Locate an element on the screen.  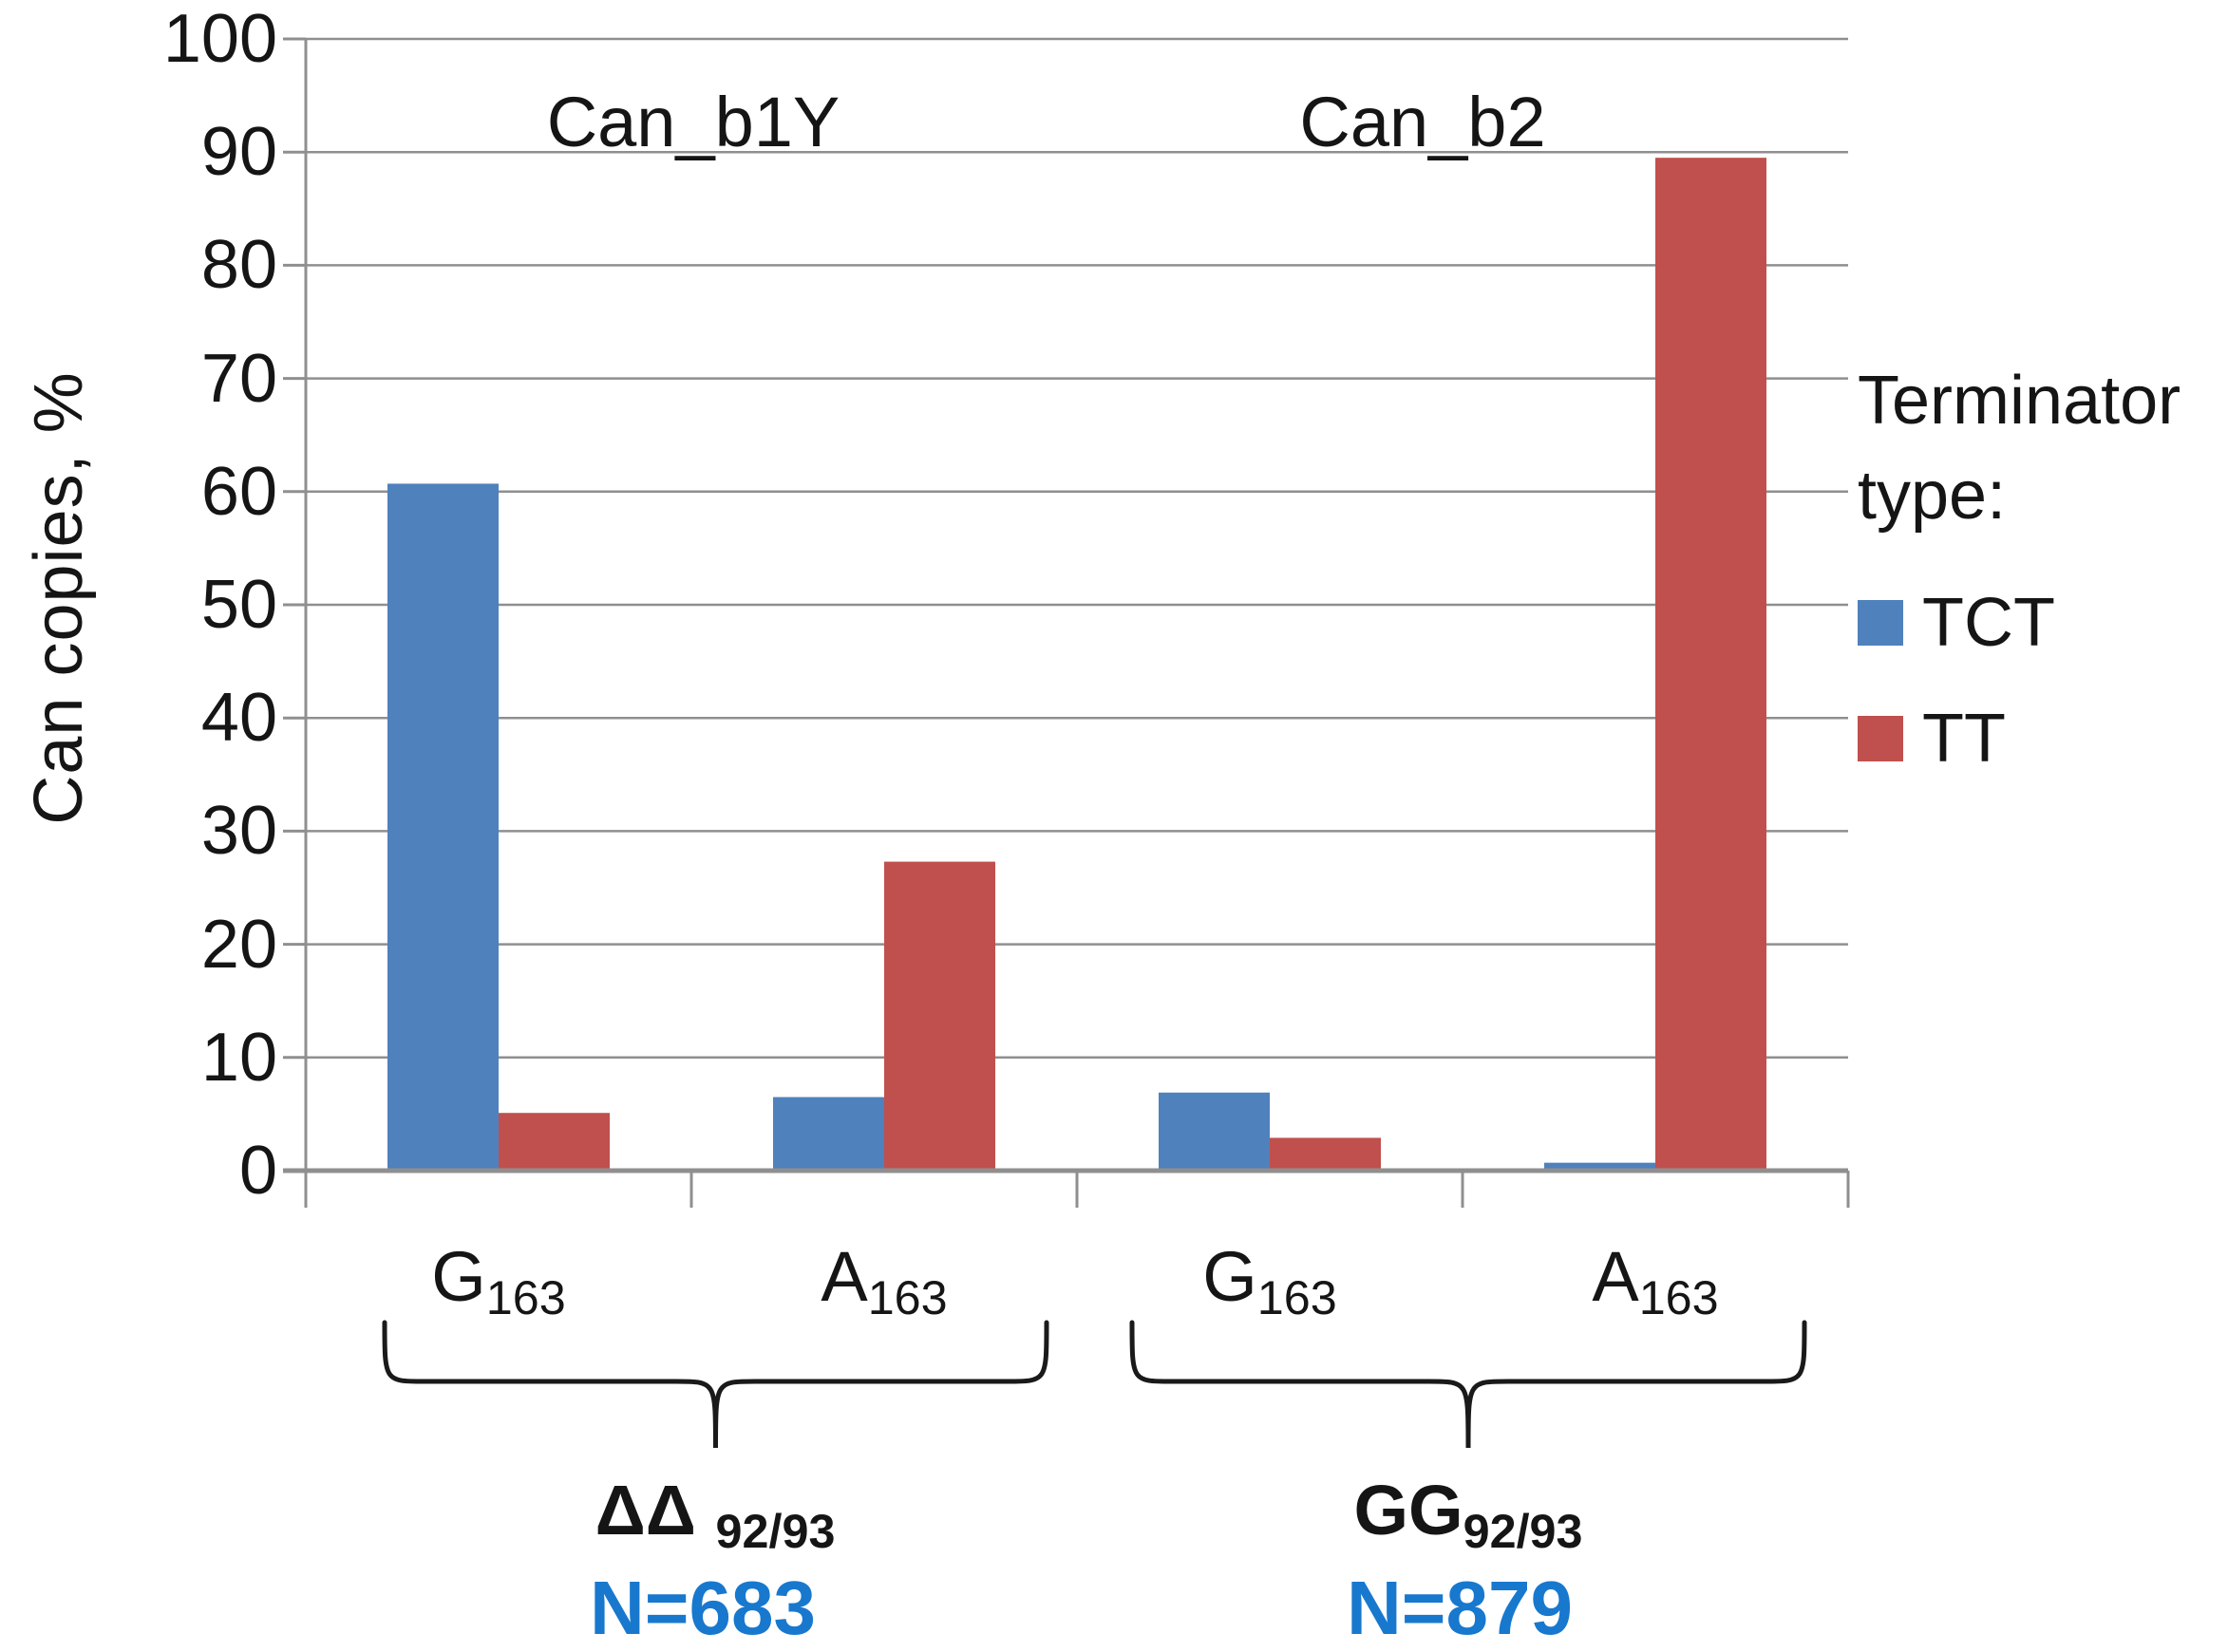
y-tick-label-30: 30 is located at coordinates (239, 831).